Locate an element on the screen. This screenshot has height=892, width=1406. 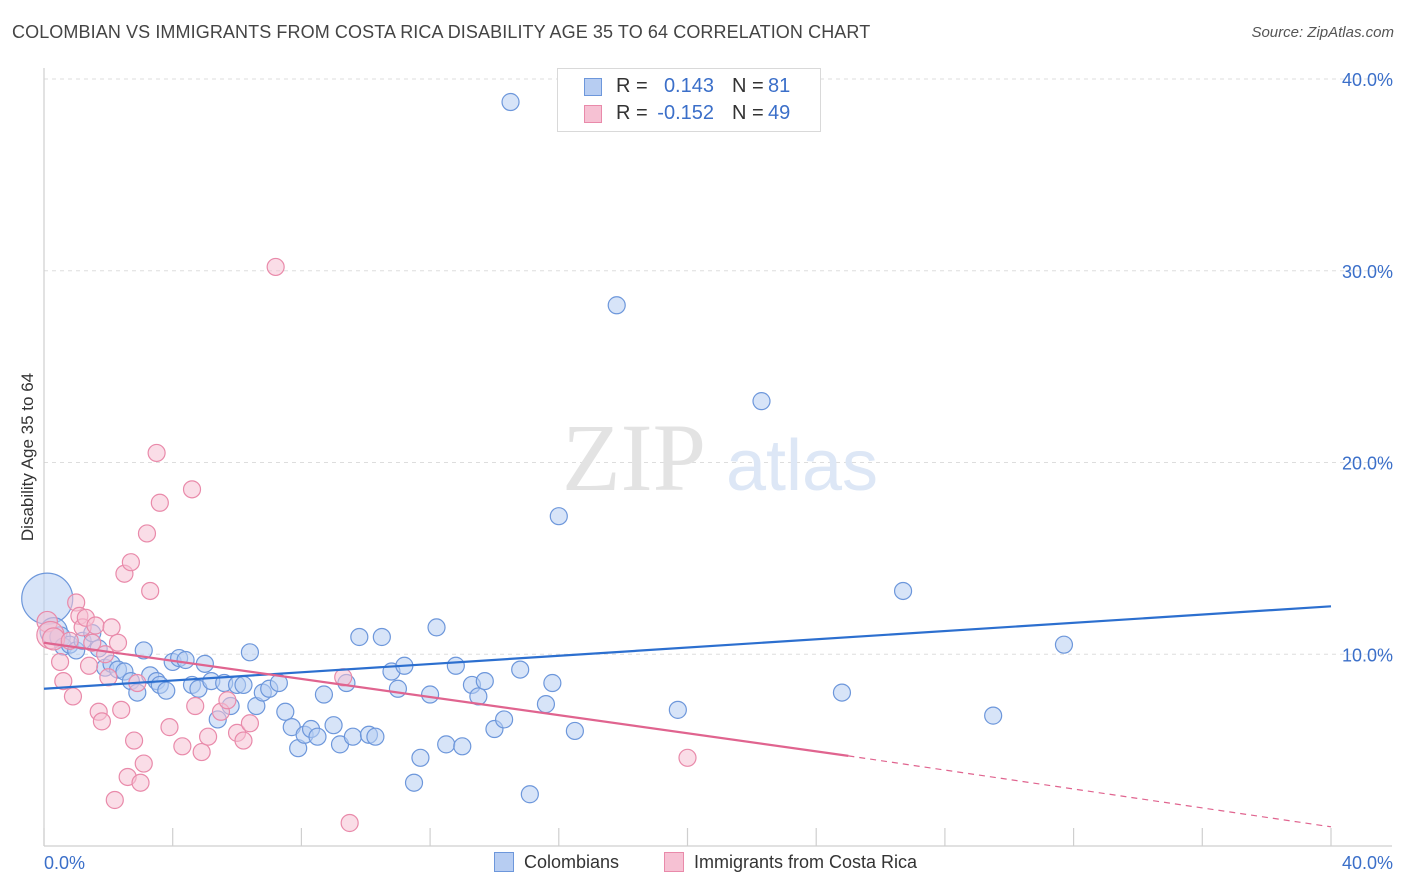
bottom-legend-colombians: Colombians is located at coordinates (556, 862).